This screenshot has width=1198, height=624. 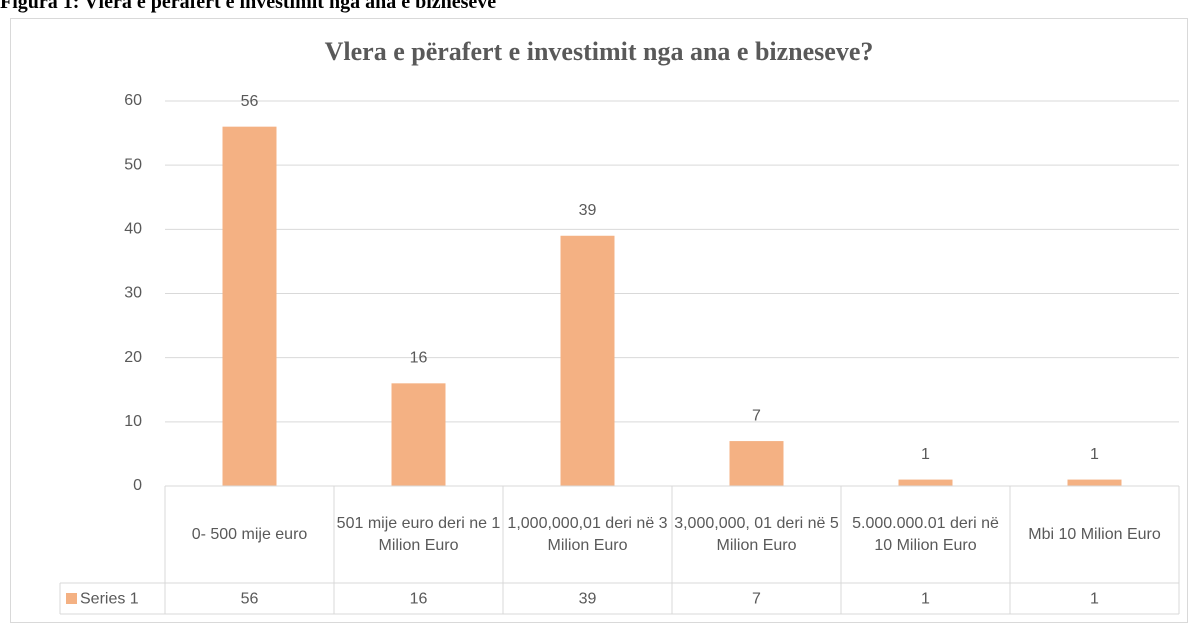 I want to click on data-label: 56, so click(x=250, y=101).